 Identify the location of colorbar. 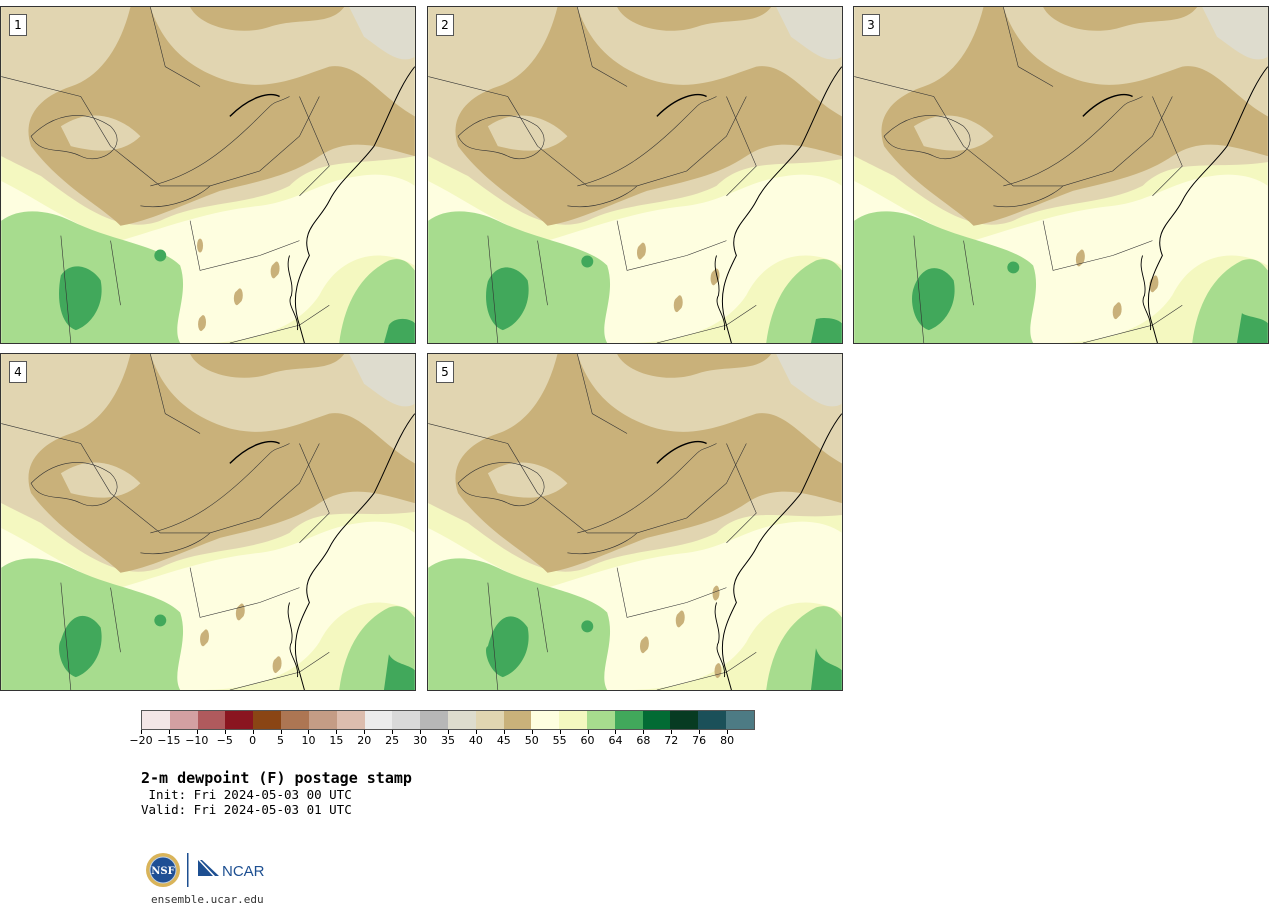
(448, 720).